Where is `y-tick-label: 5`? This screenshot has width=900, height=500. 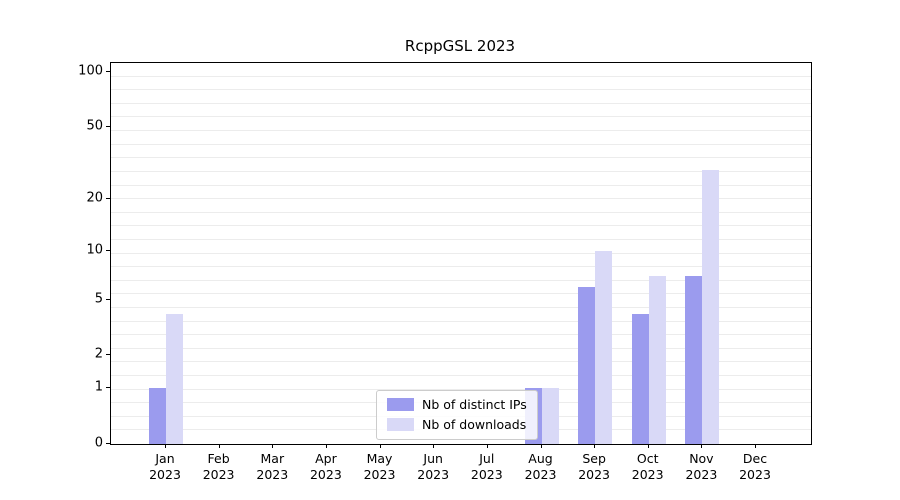
y-tick-label: 5 is located at coordinates (98, 299).